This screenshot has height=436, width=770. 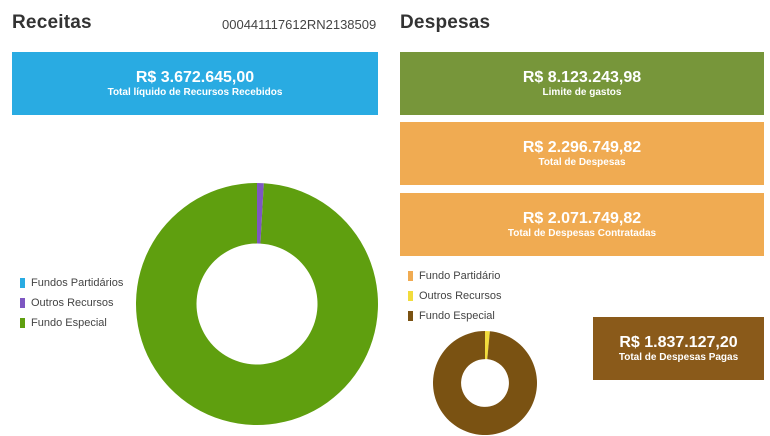 I want to click on legend-label: Fundos Partidários, so click(x=77, y=283).